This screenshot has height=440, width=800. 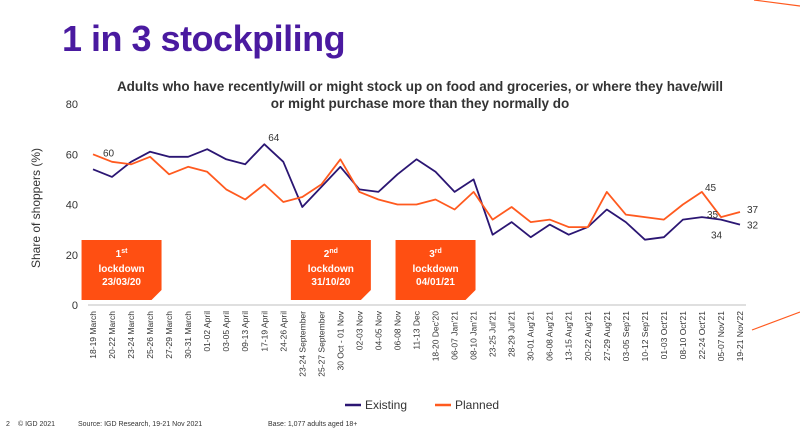 What do you see at coordinates (717, 236) in the screenshot?
I see `data-label: 34` at bounding box center [717, 236].